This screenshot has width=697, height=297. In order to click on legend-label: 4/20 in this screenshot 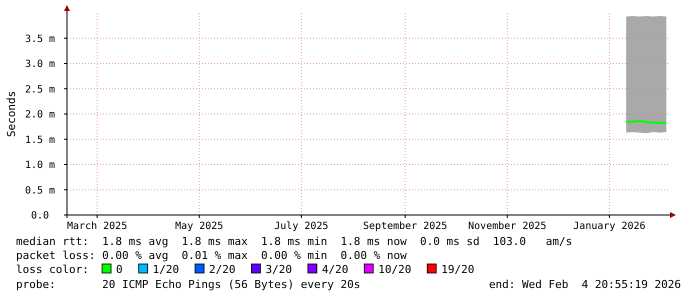, I will do `click(335, 269)`.